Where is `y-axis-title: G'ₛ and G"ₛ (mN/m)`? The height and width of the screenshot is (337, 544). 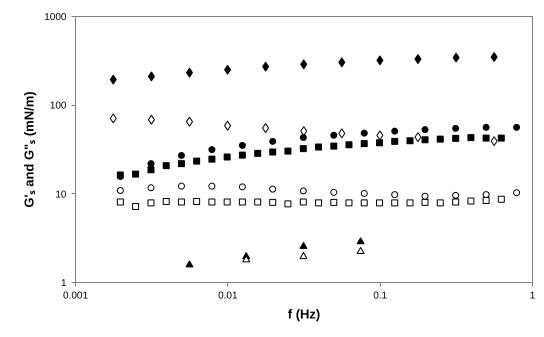
y-axis-title: G'ₛ and G"ₛ (mN/m) is located at coordinates (28, 149).